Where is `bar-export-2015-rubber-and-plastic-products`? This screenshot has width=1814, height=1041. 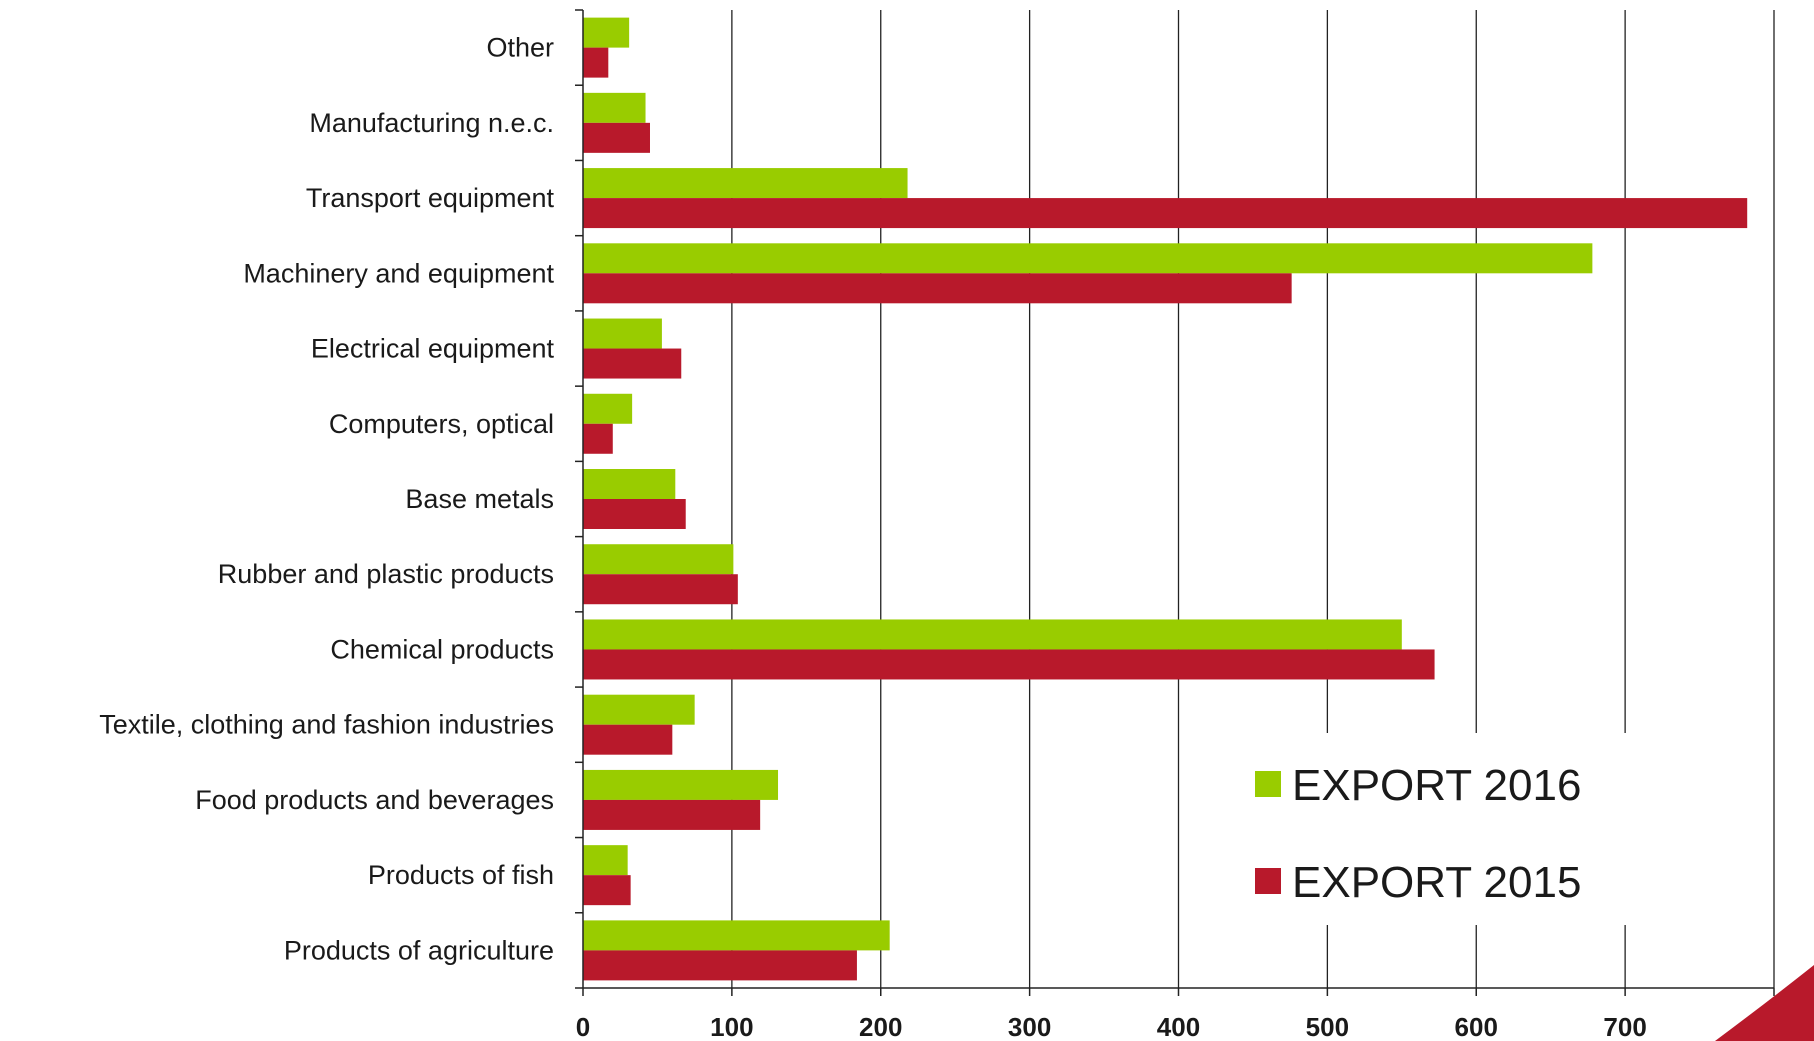 bar-export-2015-rubber-and-plastic-products is located at coordinates (660, 589).